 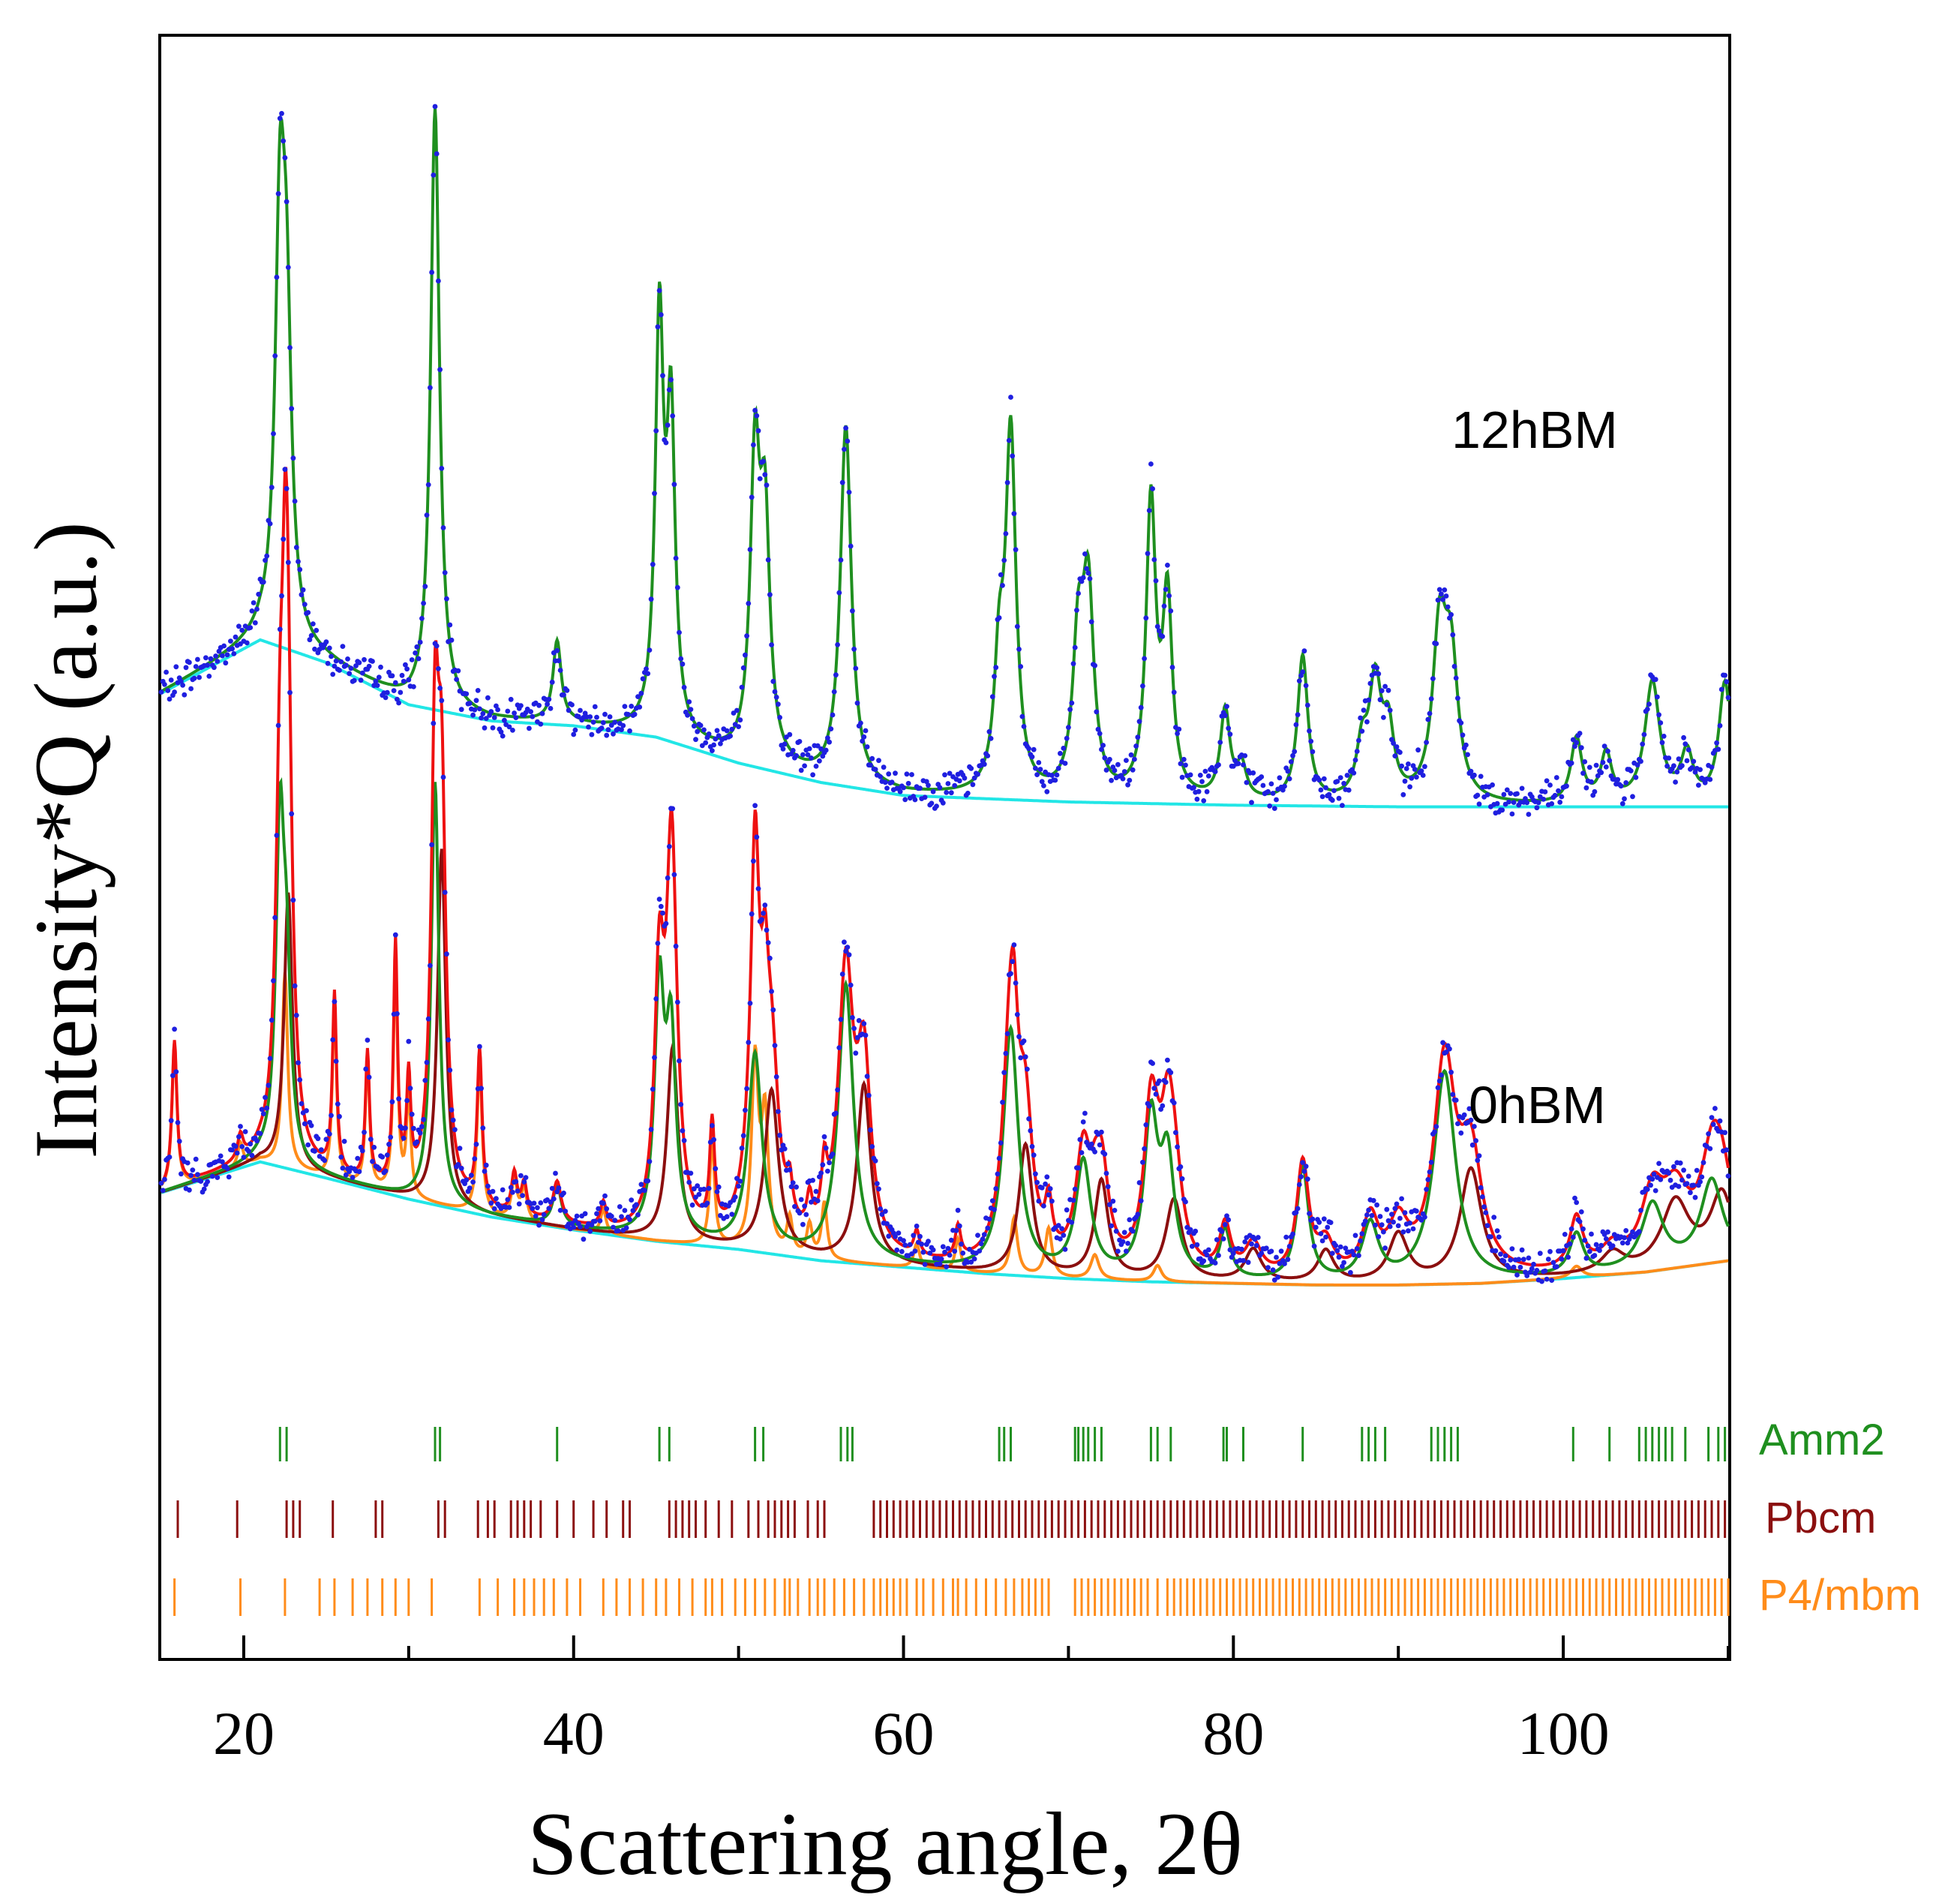 What do you see at coordinates (1563, 1733) in the screenshot?
I see `x-tick-label: 100` at bounding box center [1563, 1733].